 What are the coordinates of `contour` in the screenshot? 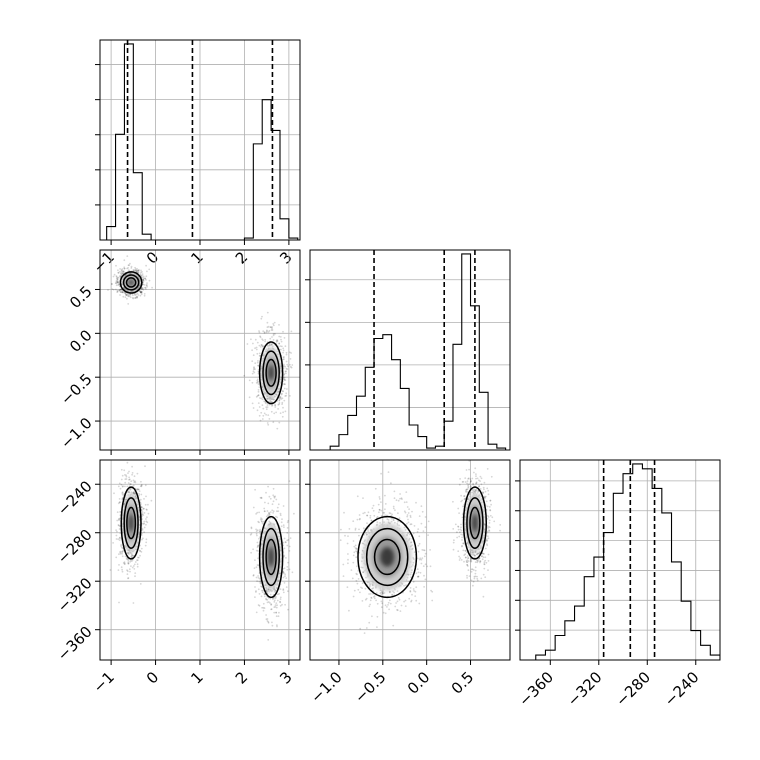 It's located at (387, 557).